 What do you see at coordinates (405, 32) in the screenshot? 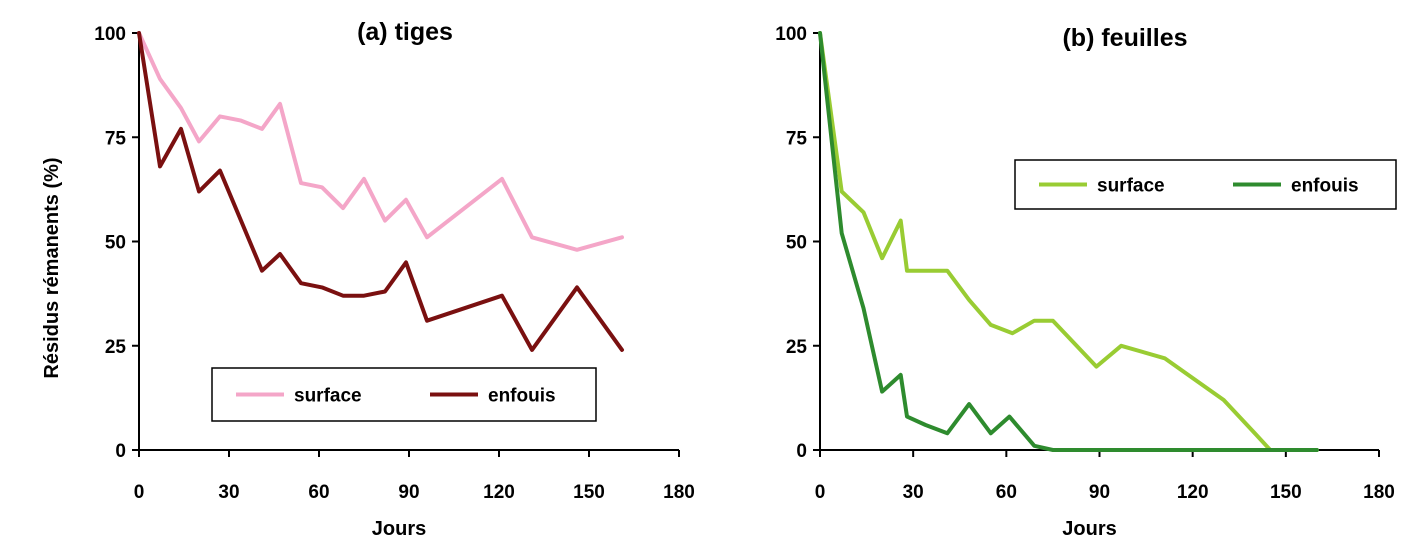
I see `chart-title: (a) tiges` at bounding box center [405, 32].